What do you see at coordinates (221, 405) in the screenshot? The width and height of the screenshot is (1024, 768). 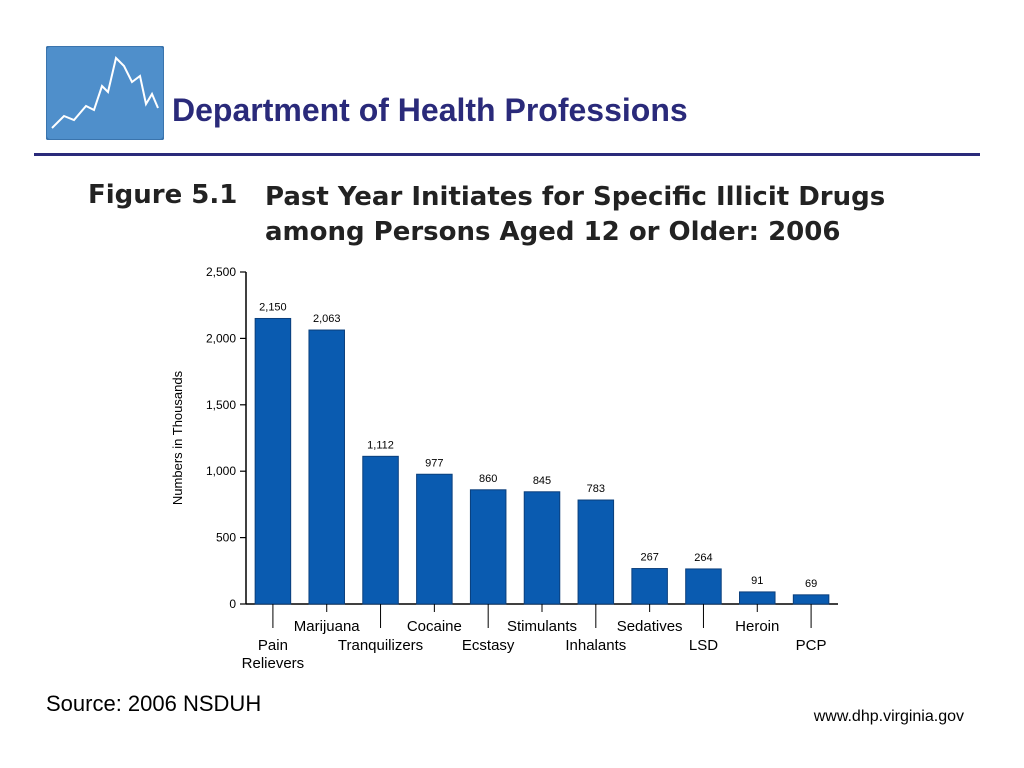 I see `y-tick-label: 1,500` at bounding box center [221, 405].